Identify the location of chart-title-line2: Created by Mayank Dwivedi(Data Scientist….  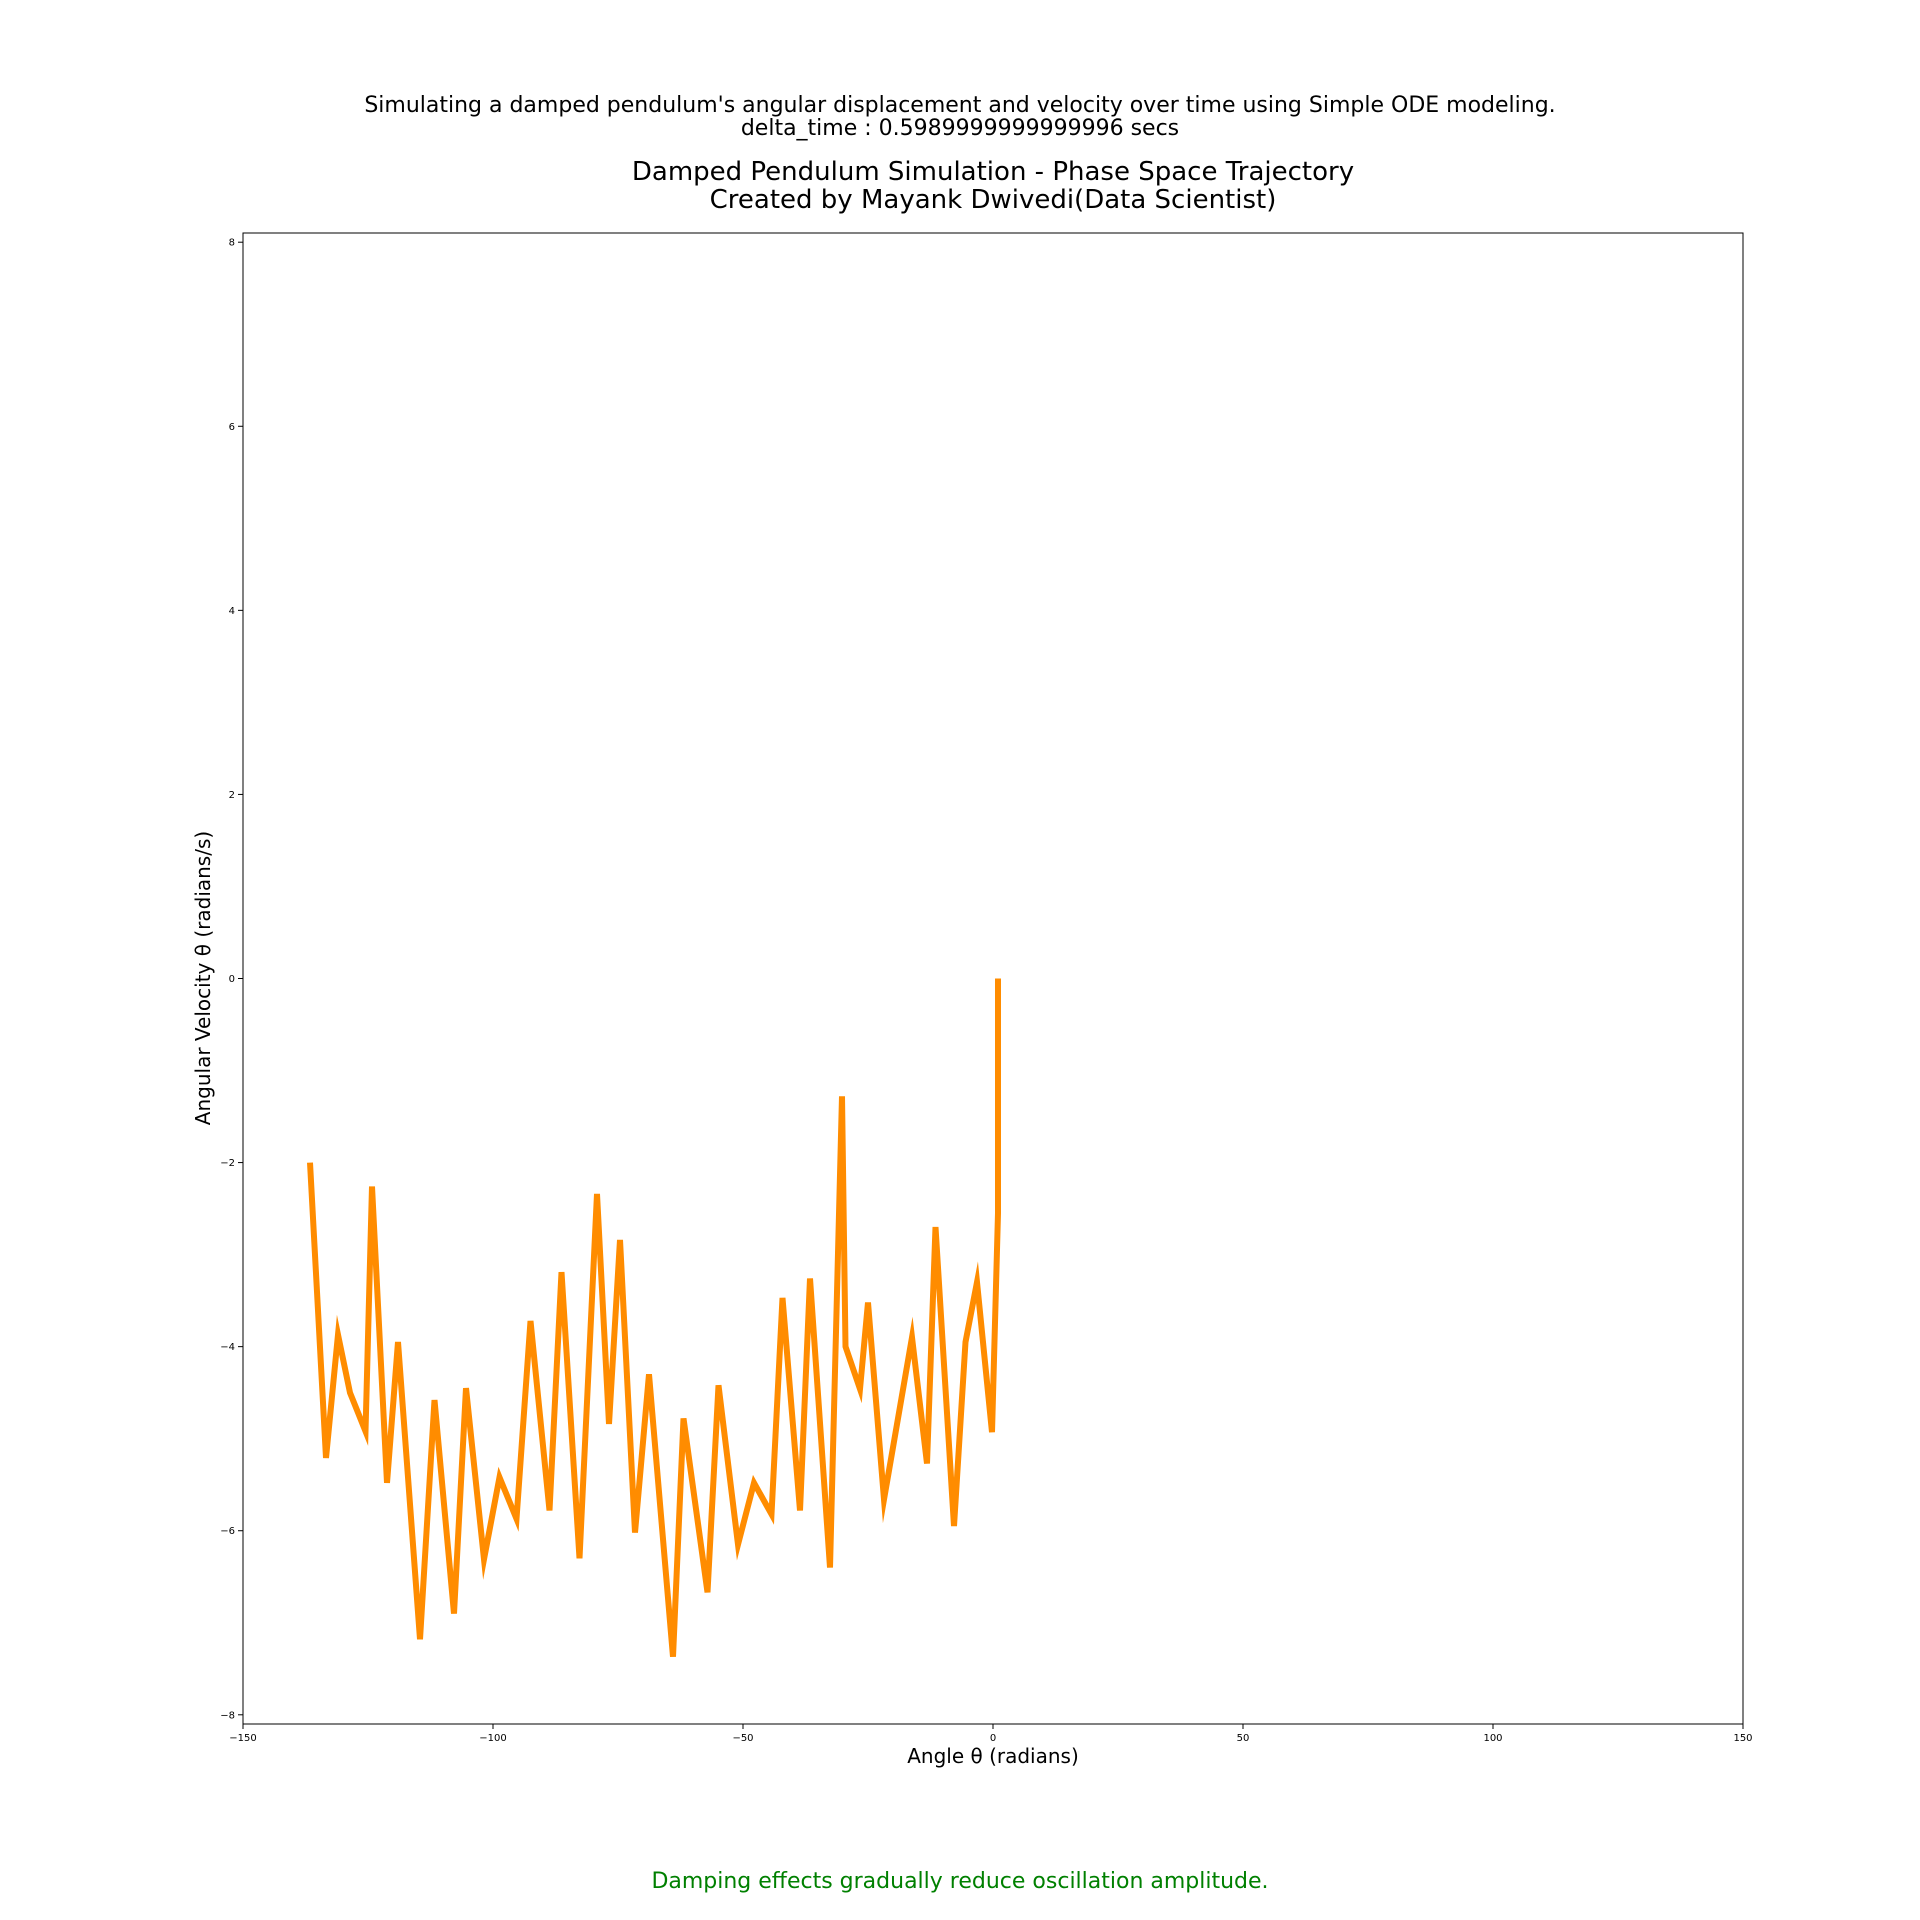
(993, 200).